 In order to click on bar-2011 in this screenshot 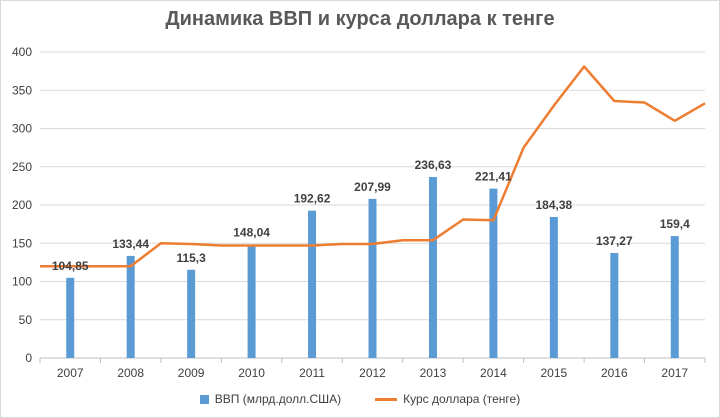, I will do `click(312, 284)`.